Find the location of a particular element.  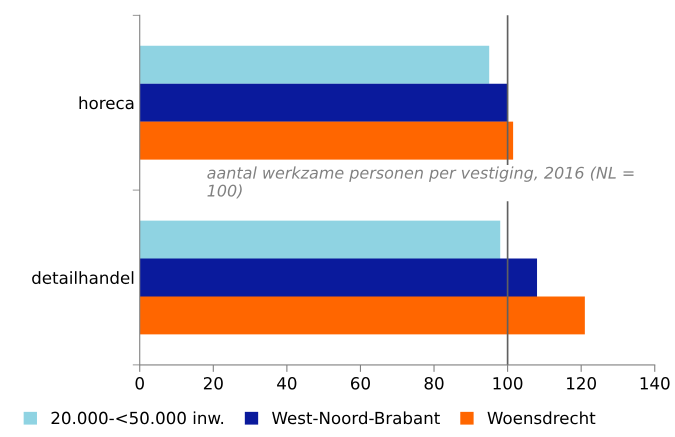

legend-label: West-Noord-Brabant is located at coordinates (356, 417).